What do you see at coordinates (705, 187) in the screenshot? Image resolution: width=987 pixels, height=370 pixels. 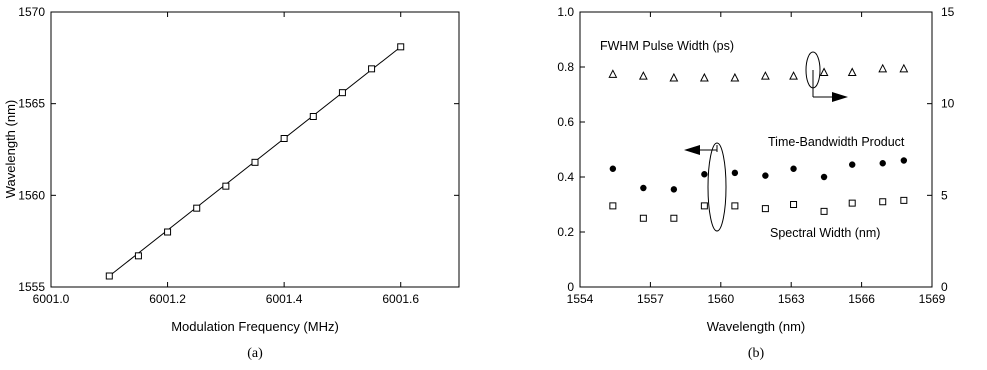 I see `left-axis-indicator` at bounding box center [705, 187].